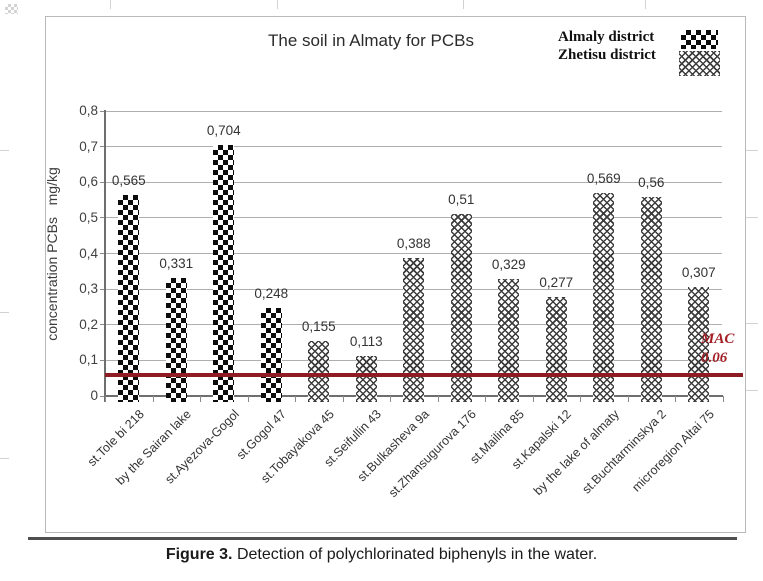 This screenshot has height=581, width=763. What do you see at coordinates (88, 360) in the screenshot?
I see `y-tick-label: 0,1` at bounding box center [88, 360].